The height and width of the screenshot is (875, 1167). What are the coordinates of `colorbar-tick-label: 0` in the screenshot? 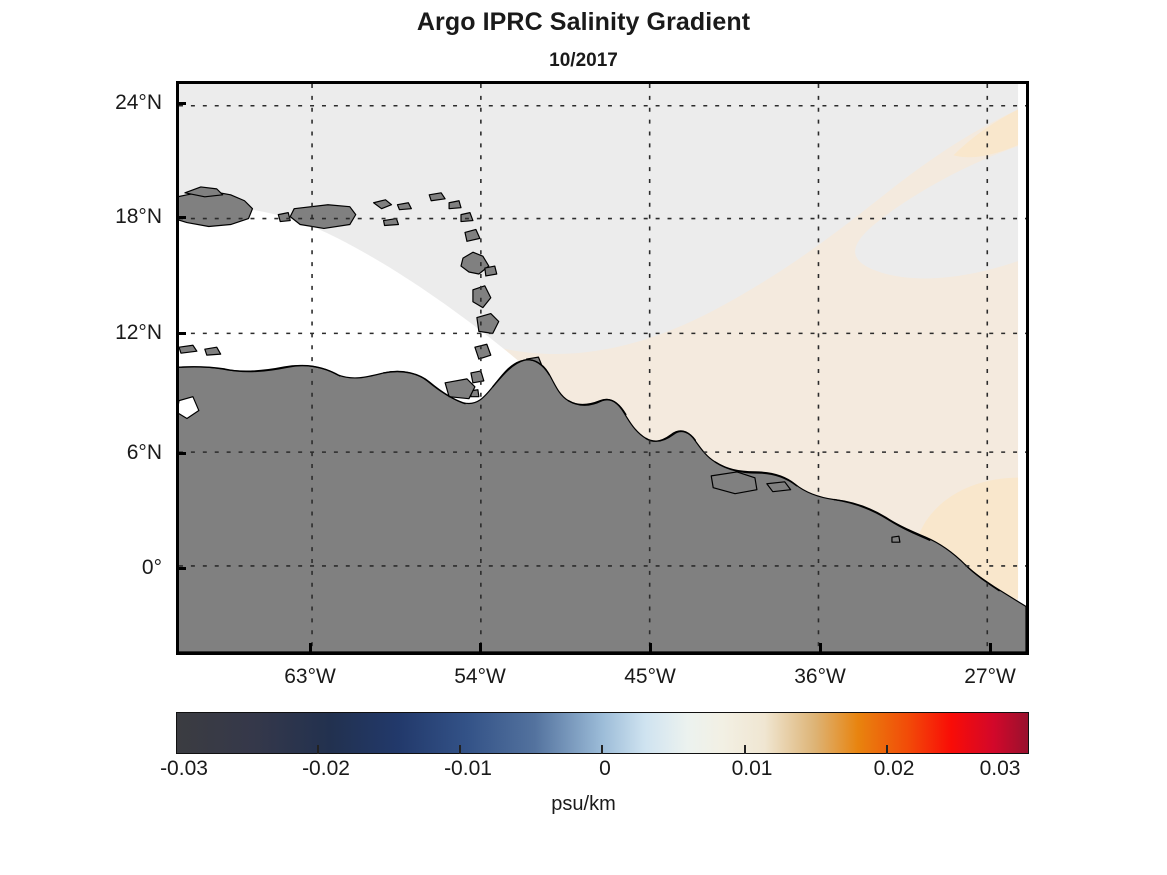 It's located at (605, 768).